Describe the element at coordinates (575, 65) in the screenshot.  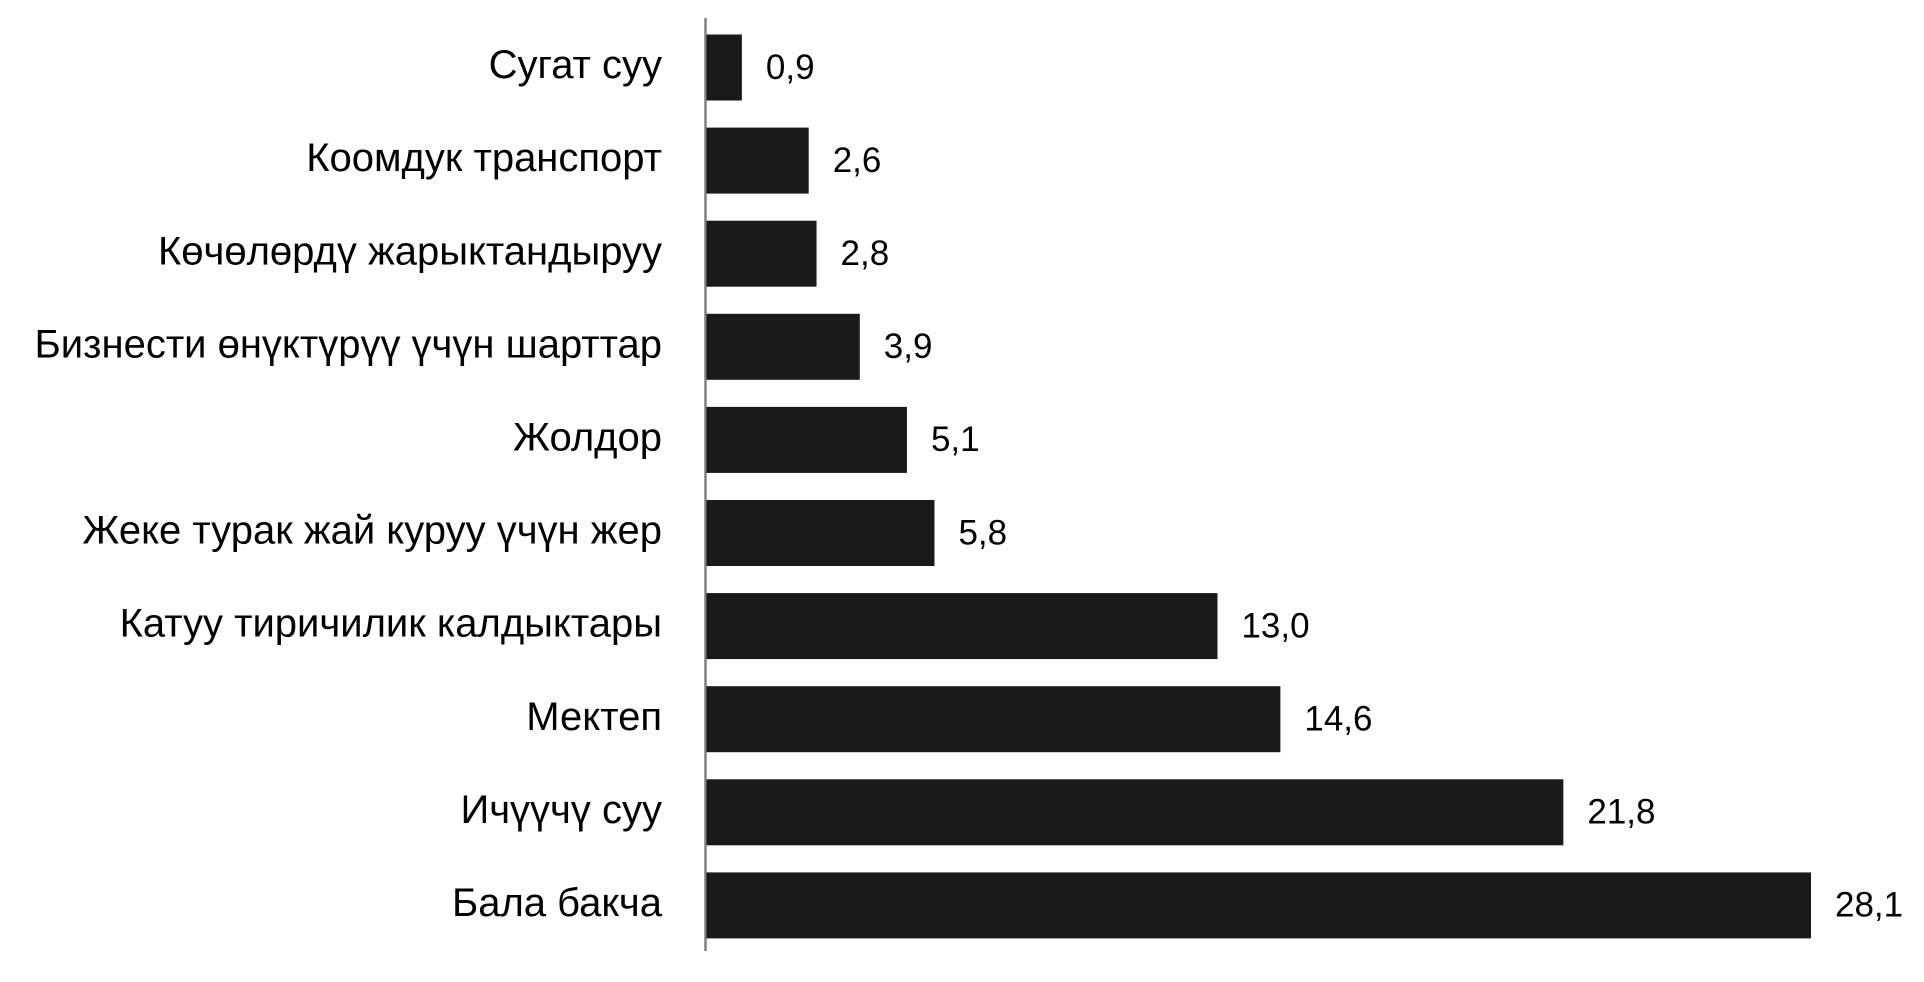
I see `y-tick-label: Сугат суу` at that location.